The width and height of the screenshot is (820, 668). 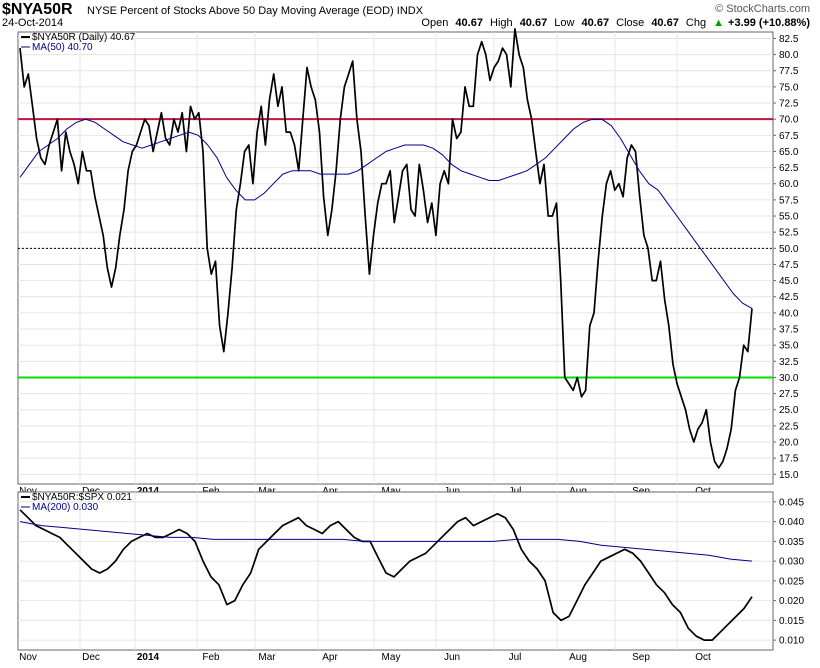 What do you see at coordinates (33, 23) in the screenshot?
I see `chart-date: 24-Oct-2014` at bounding box center [33, 23].